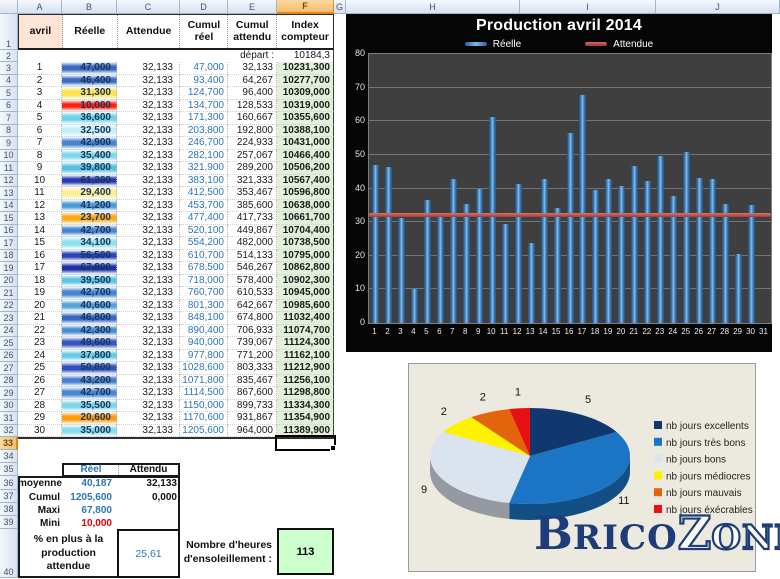 This screenshot has width=780, height=579. I want to click on cell-E16: 449,867, so click(252, 230).